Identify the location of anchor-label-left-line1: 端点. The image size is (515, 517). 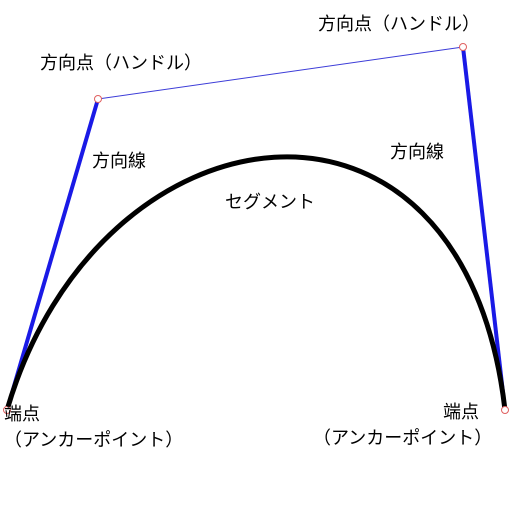
(22, 414).